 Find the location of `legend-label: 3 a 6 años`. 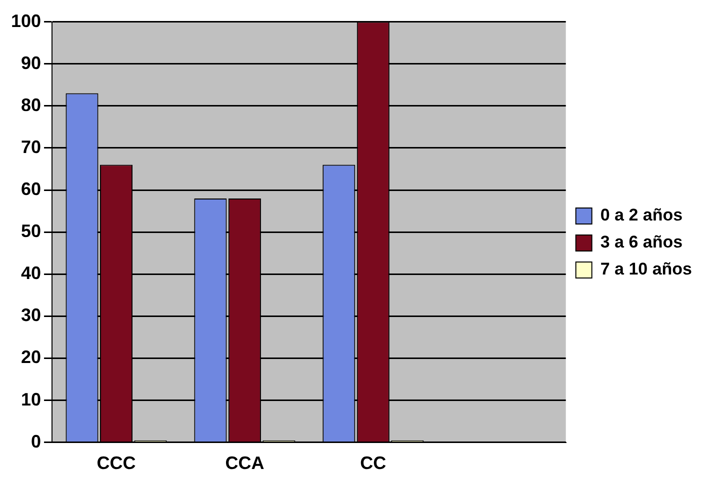

legend-label: 3 a 6 años is located at coordinates (641, 242).